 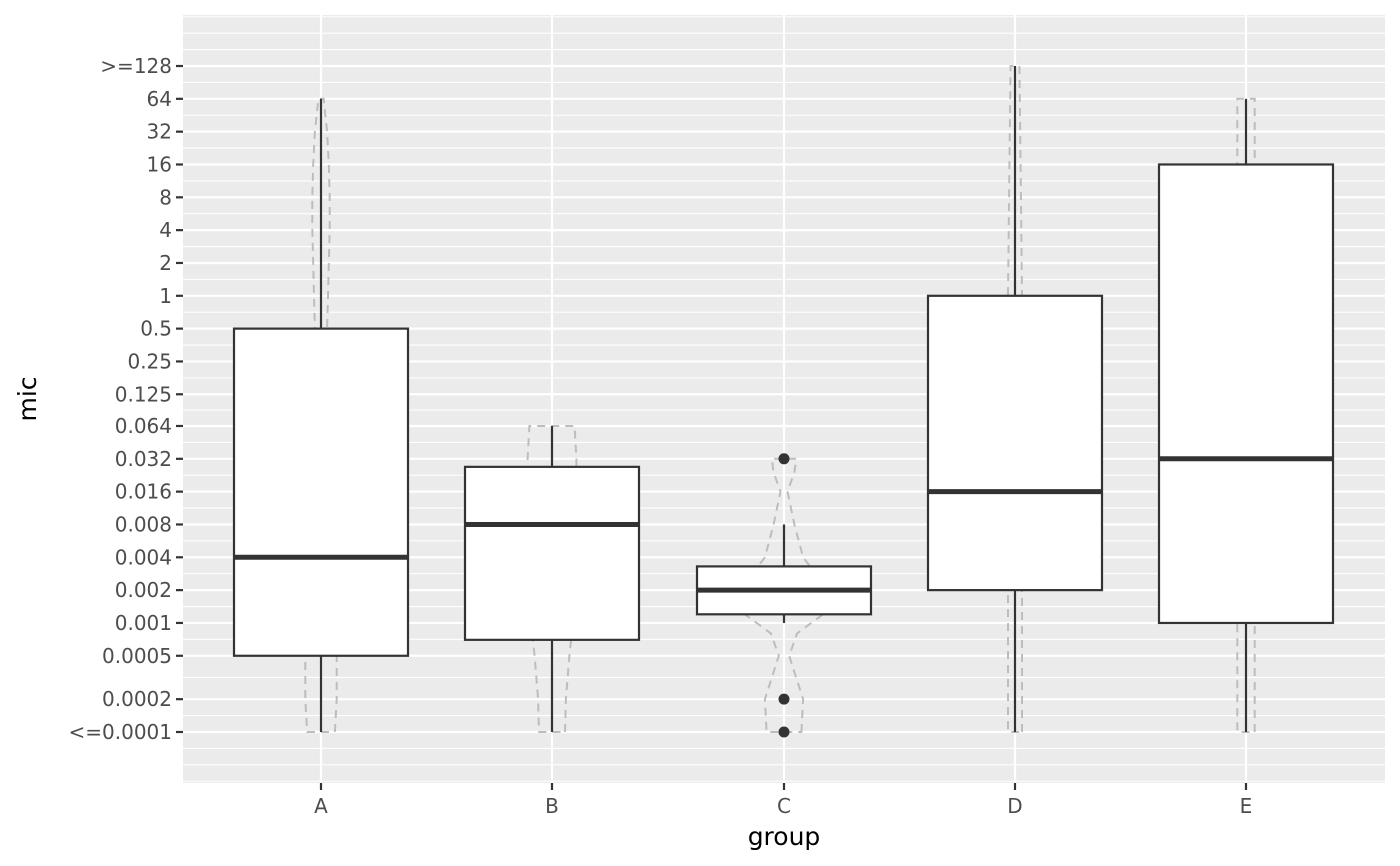 What do you see at coordinates (143, 394) in the screenshot?
I see `y-tick-label: 0.125` at bounding box center [143, 394].